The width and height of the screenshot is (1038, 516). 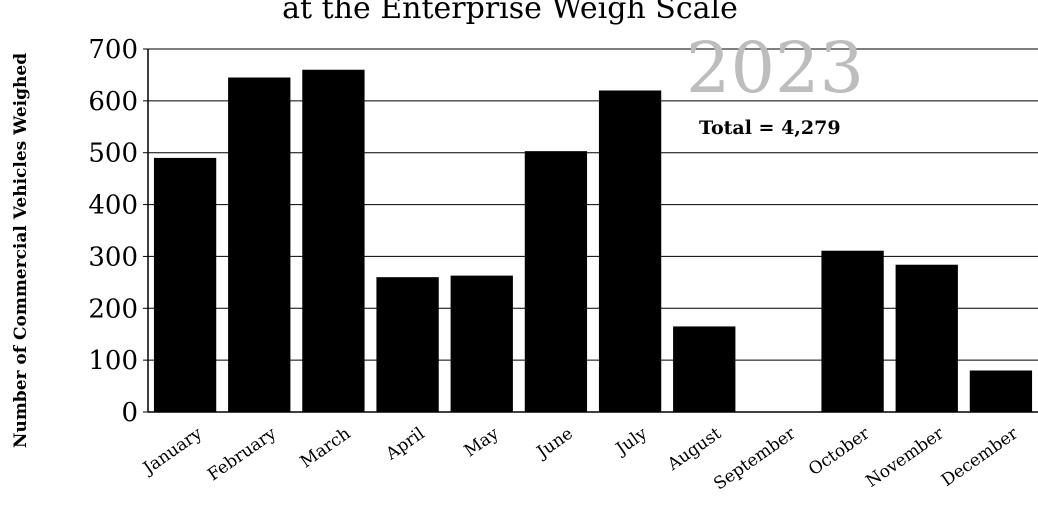 What do you see at coordinates (755, 458) in the screenshot?
I see `x-tick-label-september: September` at bounding box center [755, 458].